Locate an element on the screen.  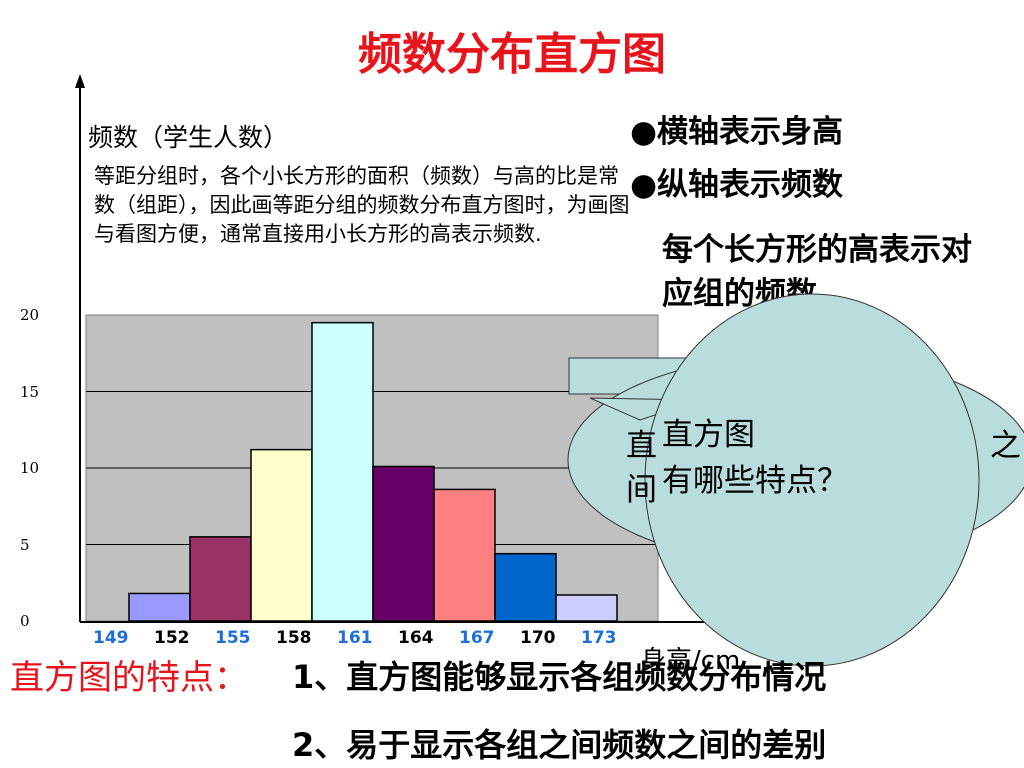
x-tick-label: 152 is located at coordinates (172, 638).